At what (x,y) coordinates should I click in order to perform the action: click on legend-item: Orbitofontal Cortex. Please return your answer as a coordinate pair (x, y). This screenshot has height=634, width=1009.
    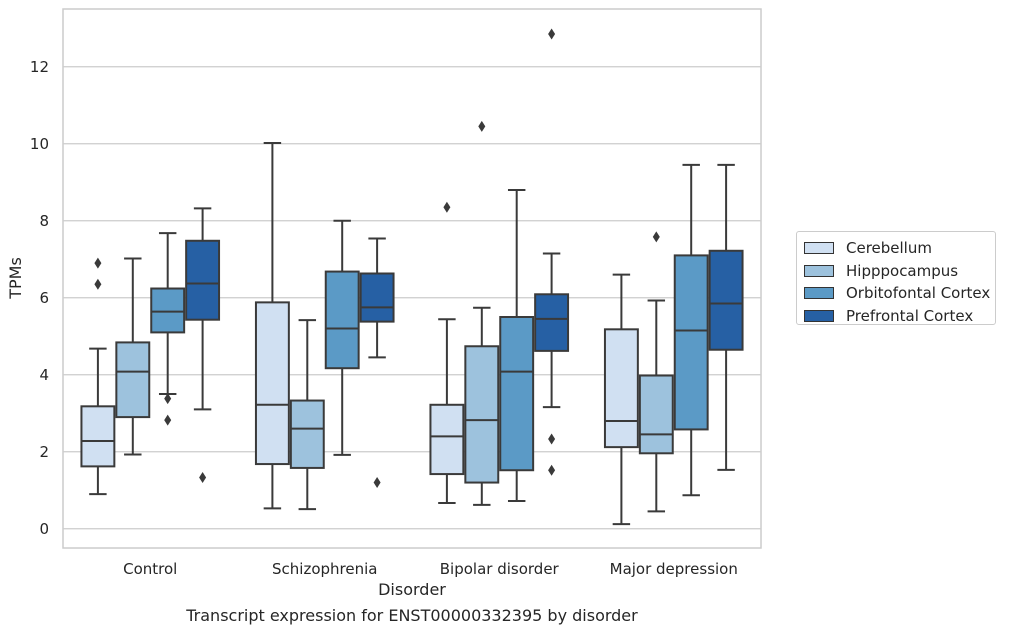
    Looking at the image, I should click on (896, 293).